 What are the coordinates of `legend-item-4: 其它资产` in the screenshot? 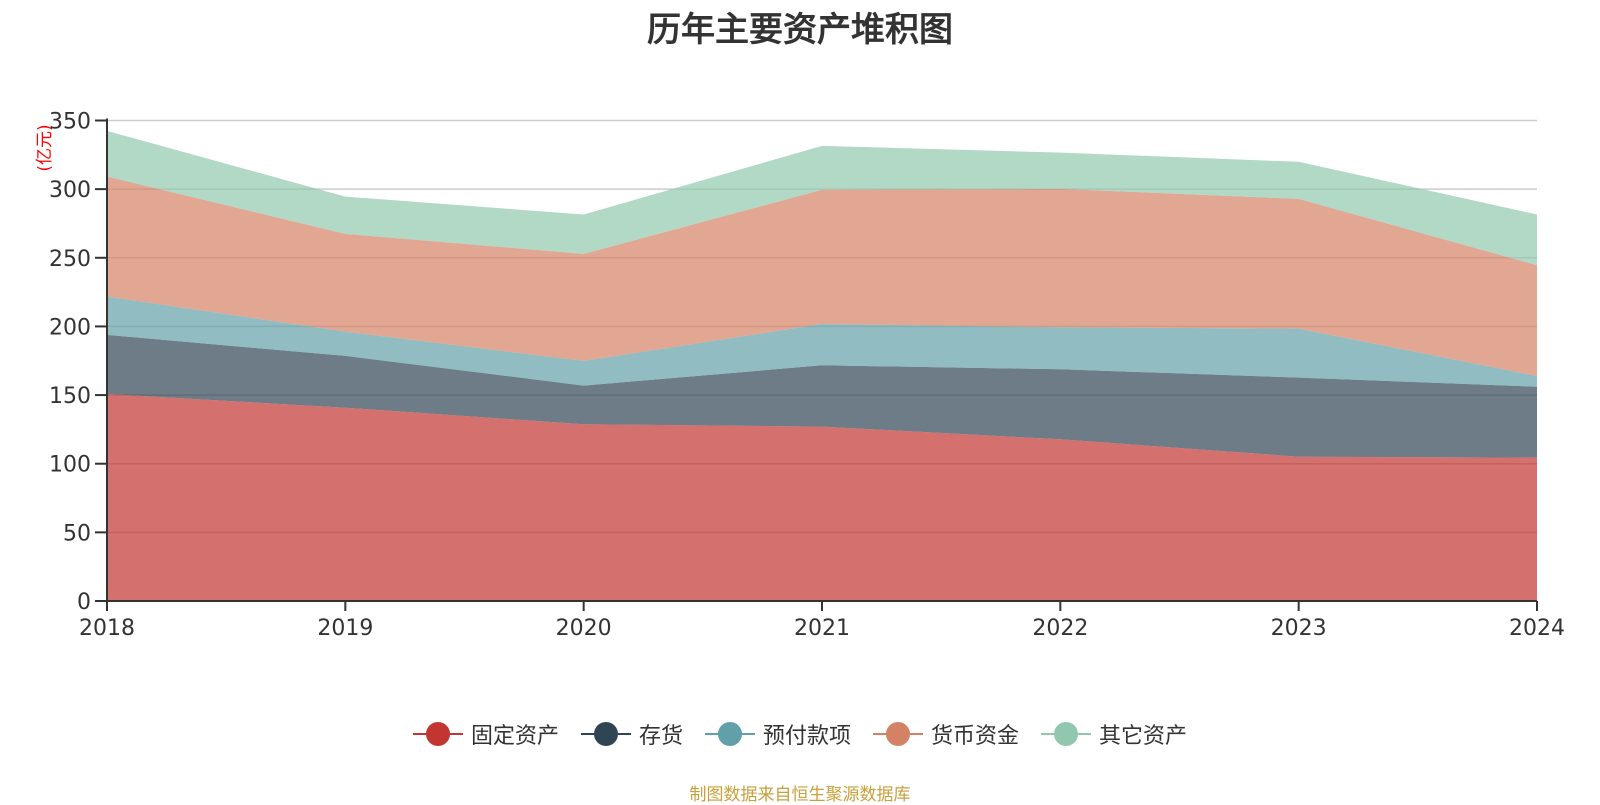 It's located at (1114, 734).